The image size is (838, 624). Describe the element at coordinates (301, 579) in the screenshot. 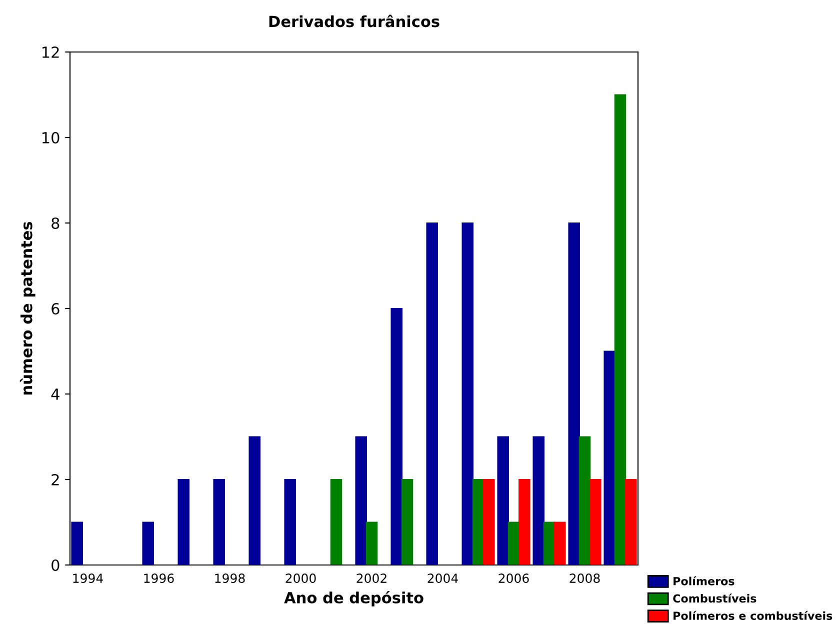

I see `x-tick-label: 2000` at that location.